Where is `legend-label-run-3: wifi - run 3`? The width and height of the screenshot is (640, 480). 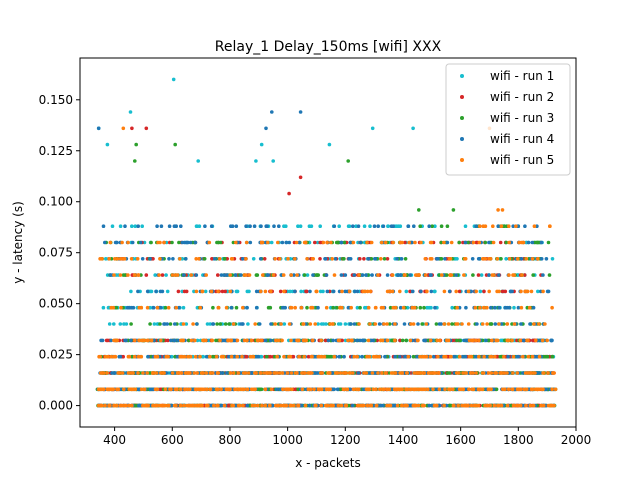
legend-label-run-3: wifi - run 3 is located at coordinates (522, 118).